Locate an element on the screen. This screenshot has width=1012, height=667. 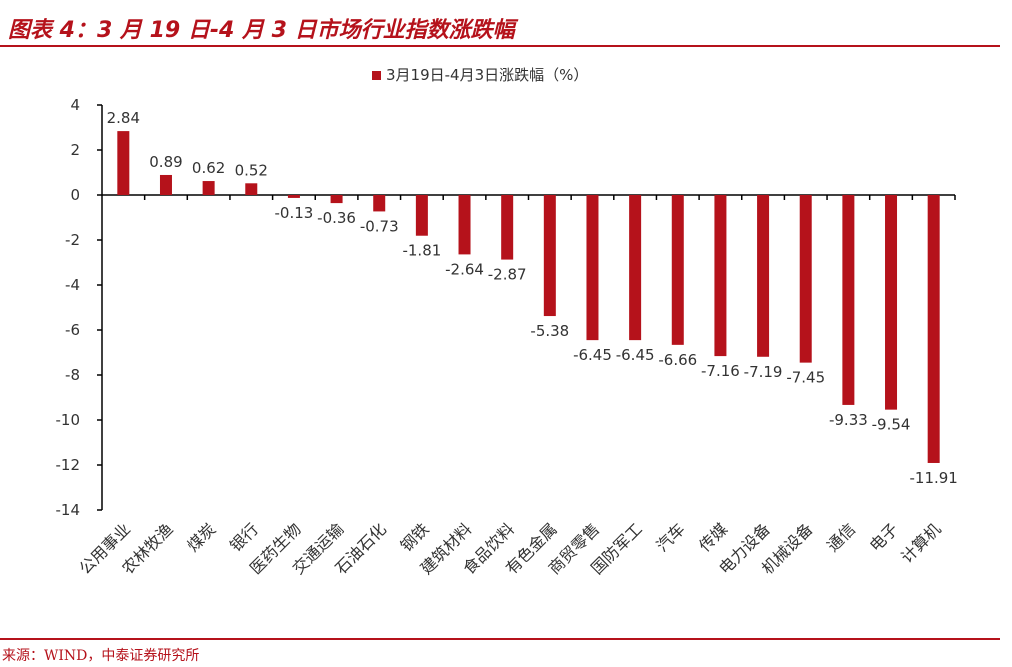
chart-legend: 3月19日-4月3日涨跌幅（%） is located at coordinates (480, 75).